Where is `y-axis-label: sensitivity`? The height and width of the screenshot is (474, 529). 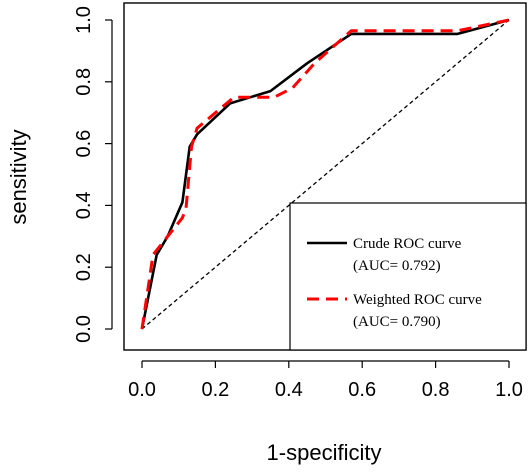
y-axis-label: sensitivity is located at coordinates (18, 176).